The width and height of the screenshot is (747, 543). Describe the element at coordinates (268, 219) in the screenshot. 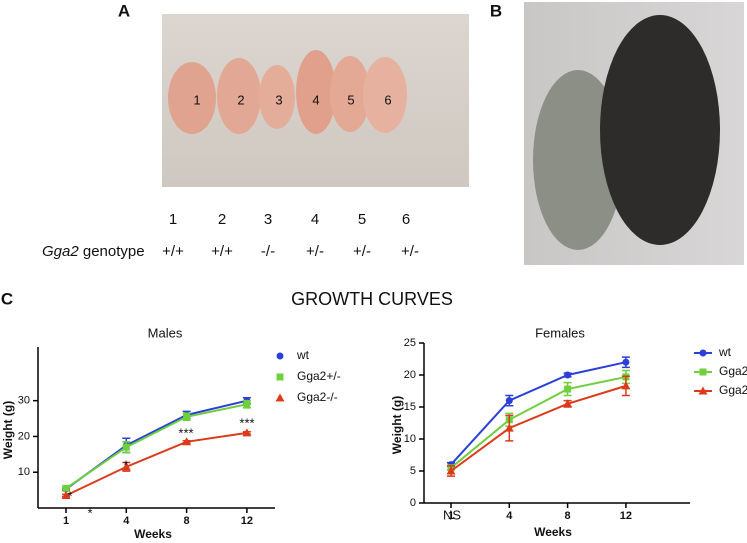

I see `column-number: 3` at that location.